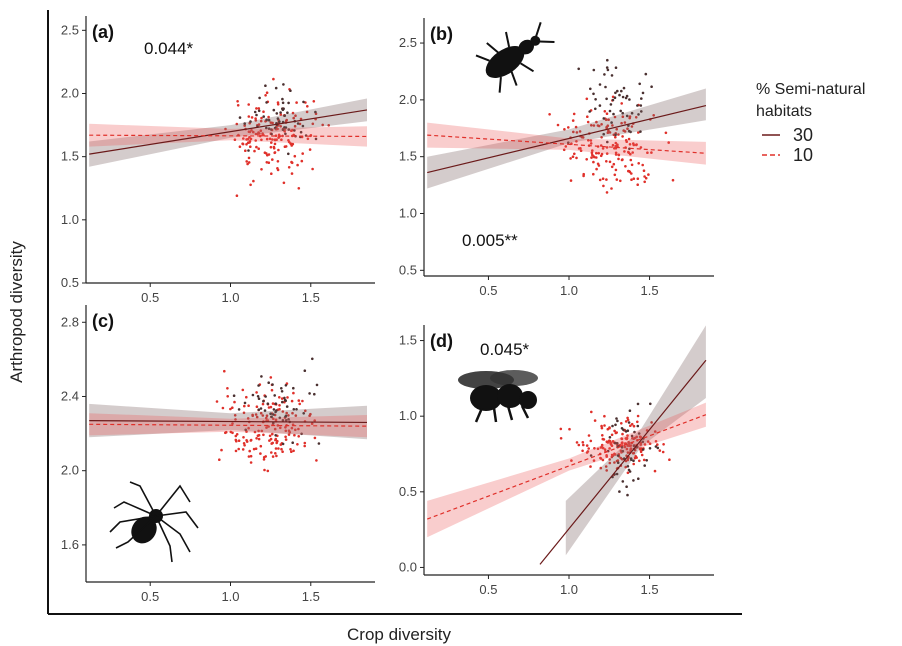 The height and width of the screenshot is (646, 902). What do you see at coordinates (150, 297) in the screenshot?
I see `x-tick-label: 0.5` at bounding box center [150, 297].